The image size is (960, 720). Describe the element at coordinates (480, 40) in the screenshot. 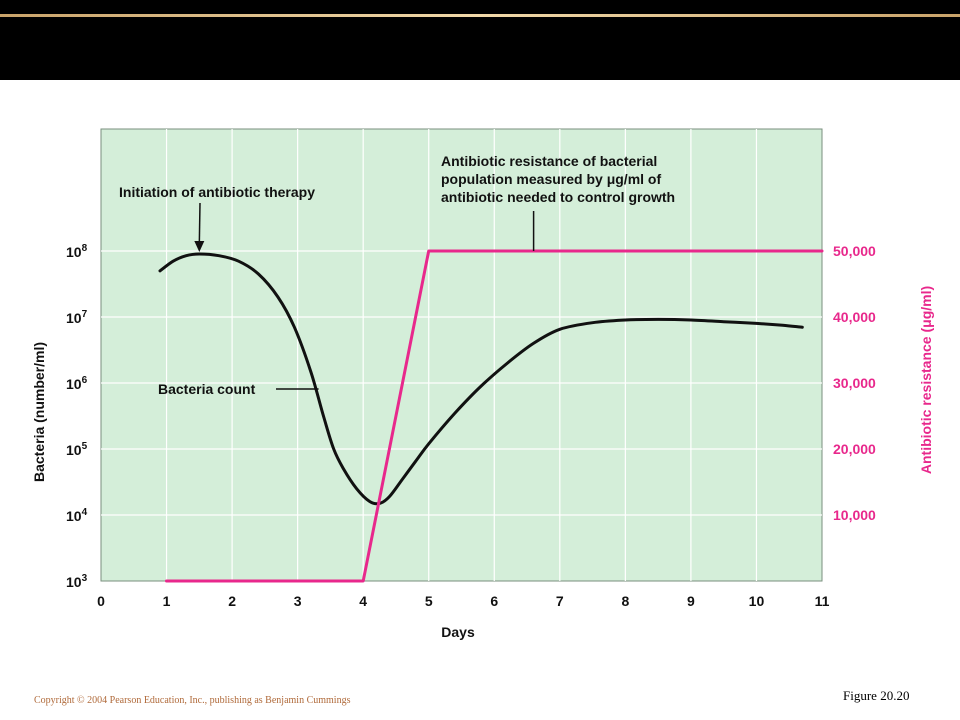

I see `header-band` at that location.